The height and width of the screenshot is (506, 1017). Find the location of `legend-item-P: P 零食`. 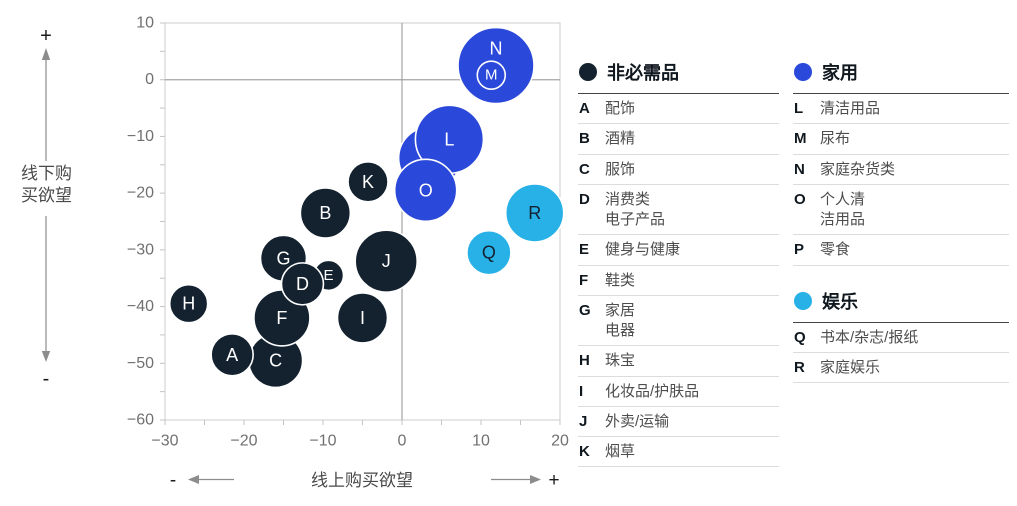

legend-item-P: P 零食 is located at coordinates (901, 250).